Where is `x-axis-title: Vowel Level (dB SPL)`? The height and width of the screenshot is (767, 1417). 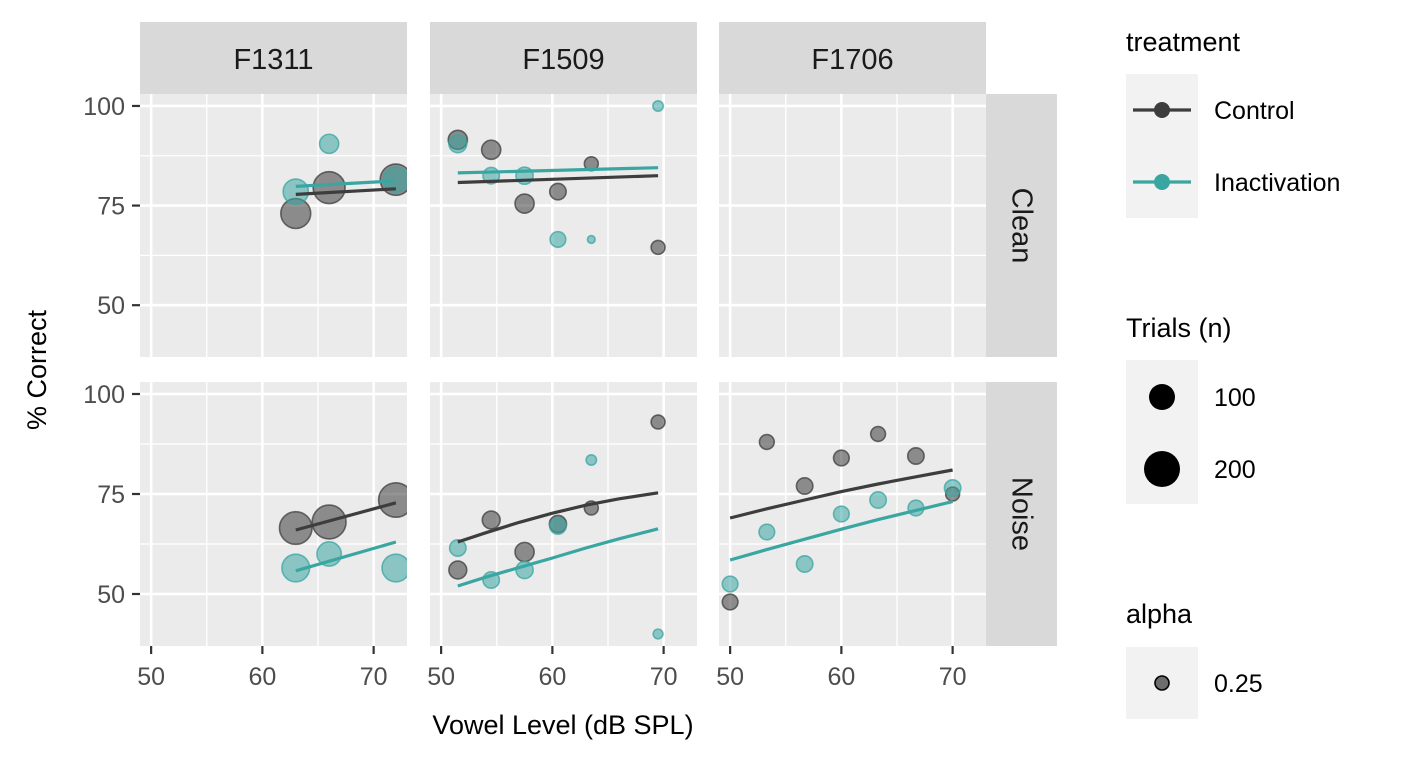
x-axis-title: Vowel Level (dB SPL) is located at coordinates (562, 725).